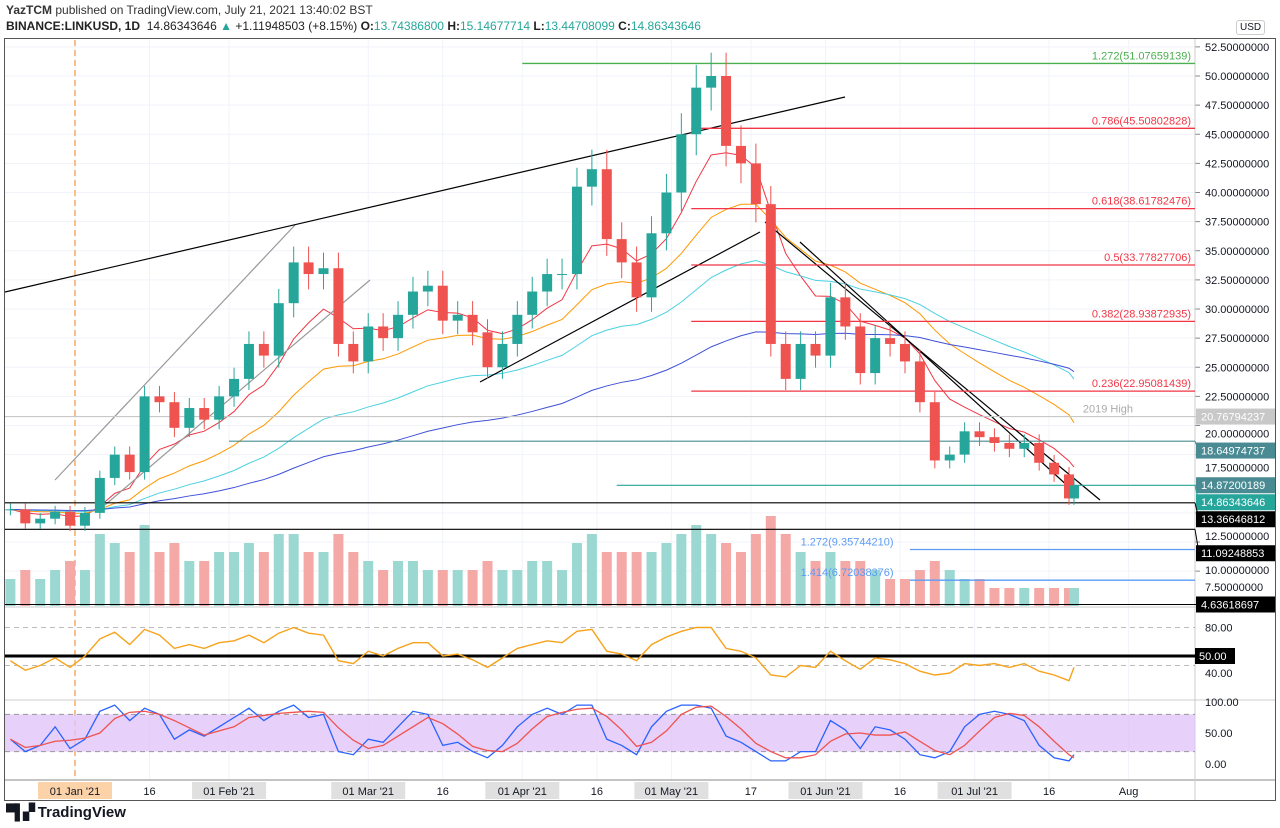 This screenshot has height=828, width=1280. Describe the element at coordinates (1237, 339) in the screenshot. I see `price-tick-label: 27.50000000` at that location.